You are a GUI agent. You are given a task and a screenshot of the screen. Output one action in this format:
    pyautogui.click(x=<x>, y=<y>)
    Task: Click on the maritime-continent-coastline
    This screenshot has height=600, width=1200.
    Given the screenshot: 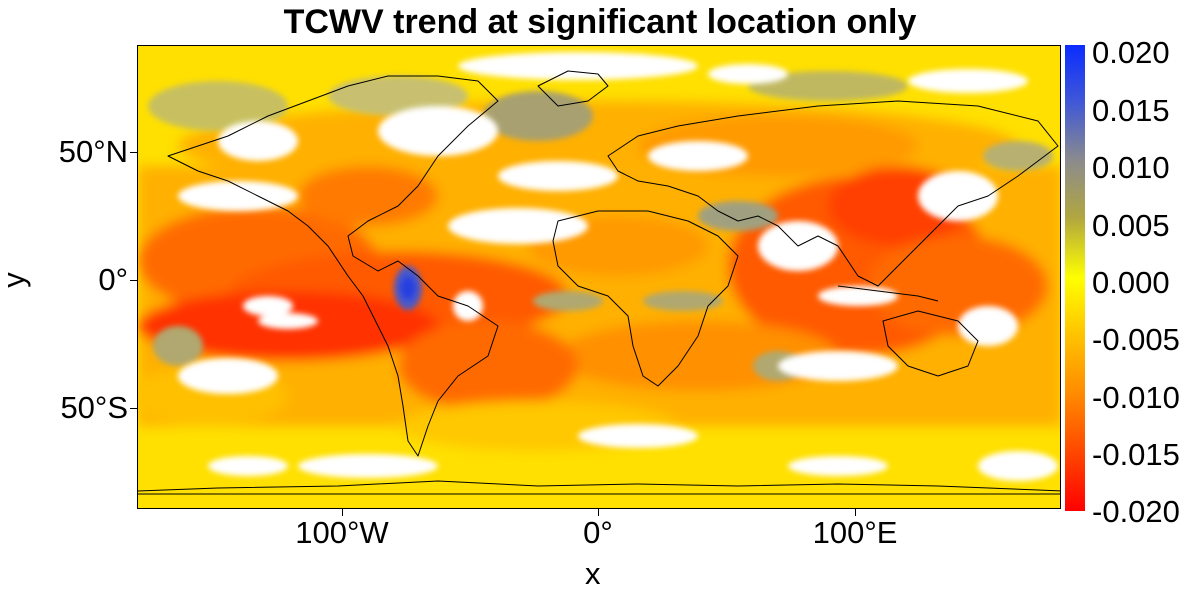 What is the action you would take?
    pyautogui.click(x=888, y=293)
    